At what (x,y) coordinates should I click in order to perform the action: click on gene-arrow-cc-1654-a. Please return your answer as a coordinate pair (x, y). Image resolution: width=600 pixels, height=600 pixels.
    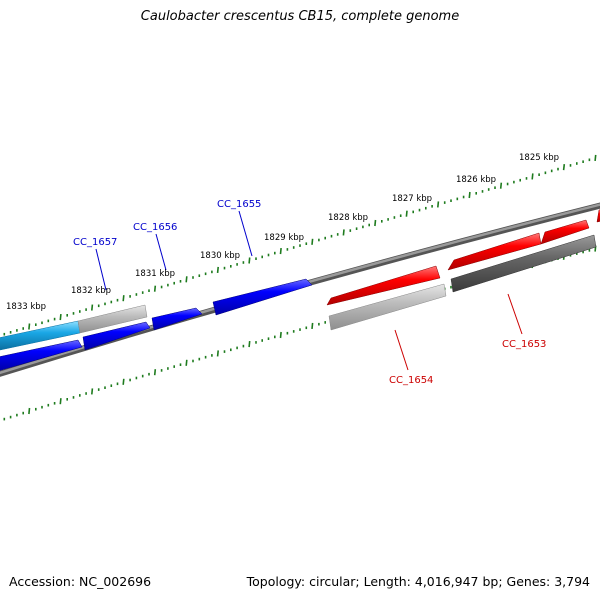
    Looking at the image, I should click on (383, 285).